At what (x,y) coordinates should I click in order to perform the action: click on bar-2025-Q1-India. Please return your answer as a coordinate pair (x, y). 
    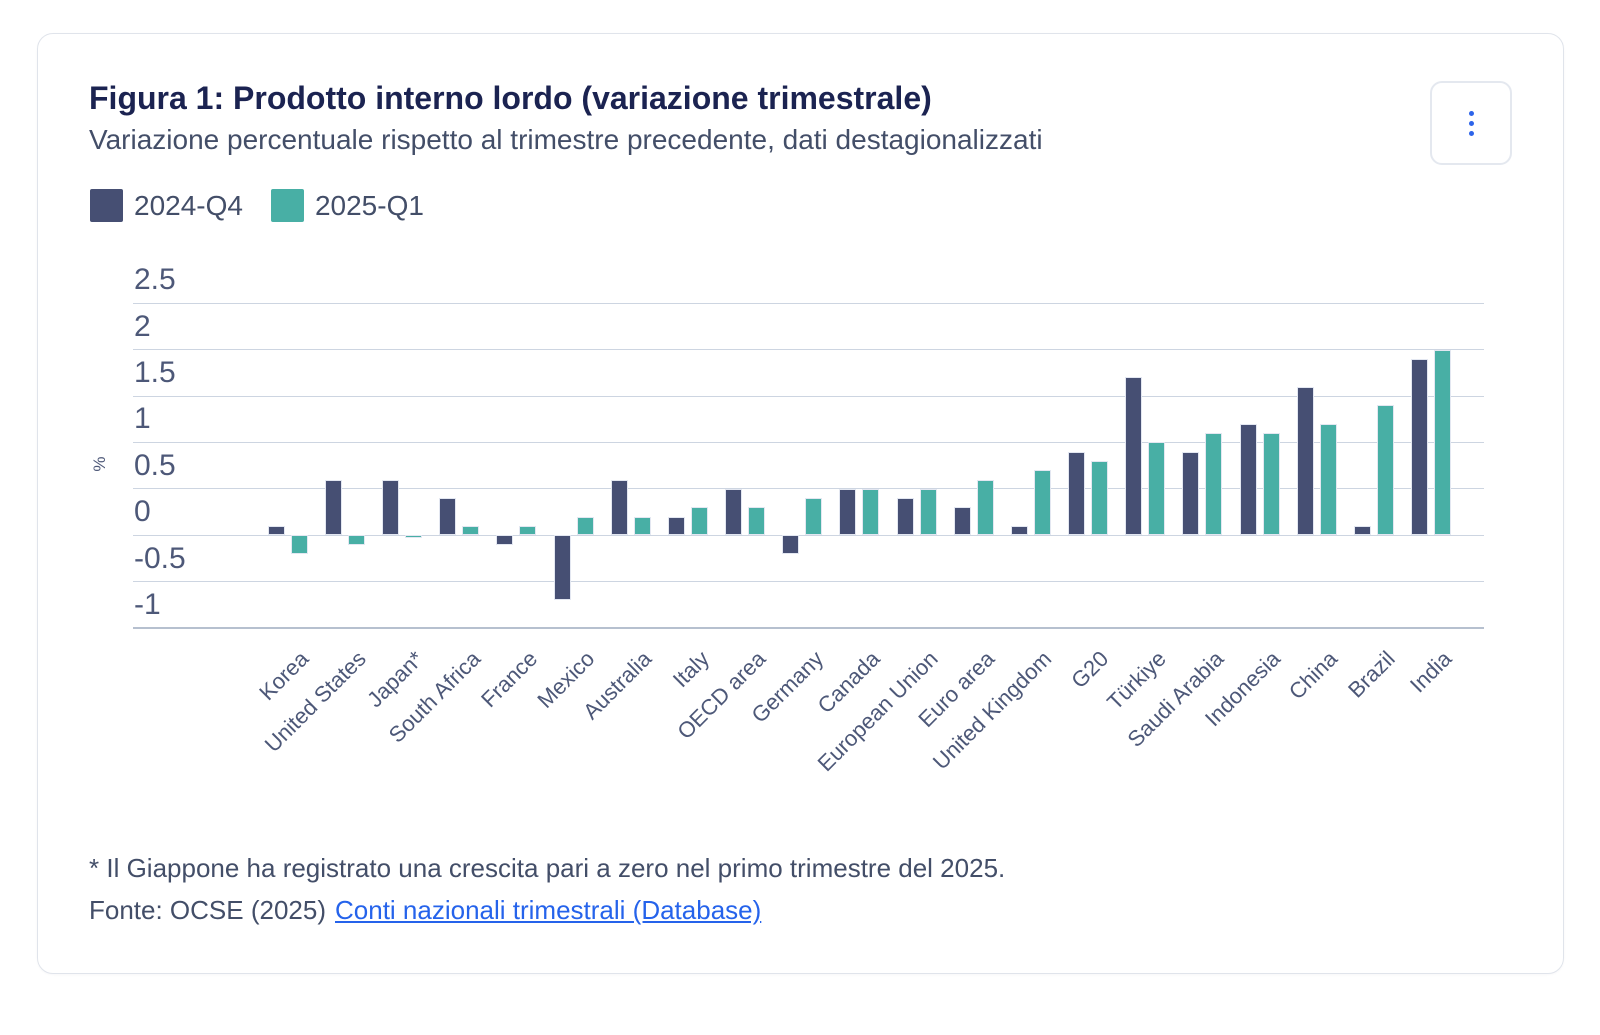
    Looking at the image, I should click on (1443, 442).